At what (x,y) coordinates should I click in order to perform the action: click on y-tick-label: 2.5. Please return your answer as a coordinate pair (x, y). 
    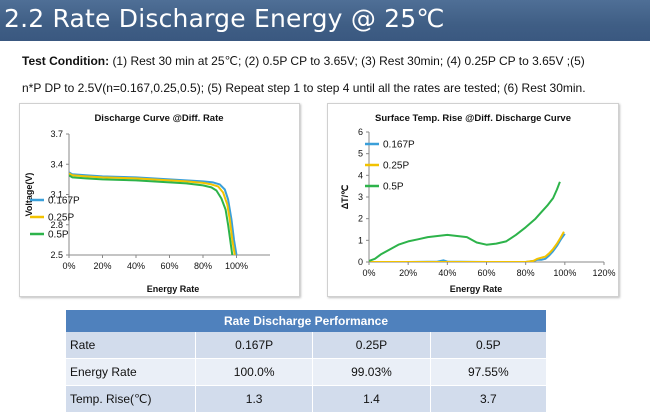
    Looking at the image, I should click on (56, 255).